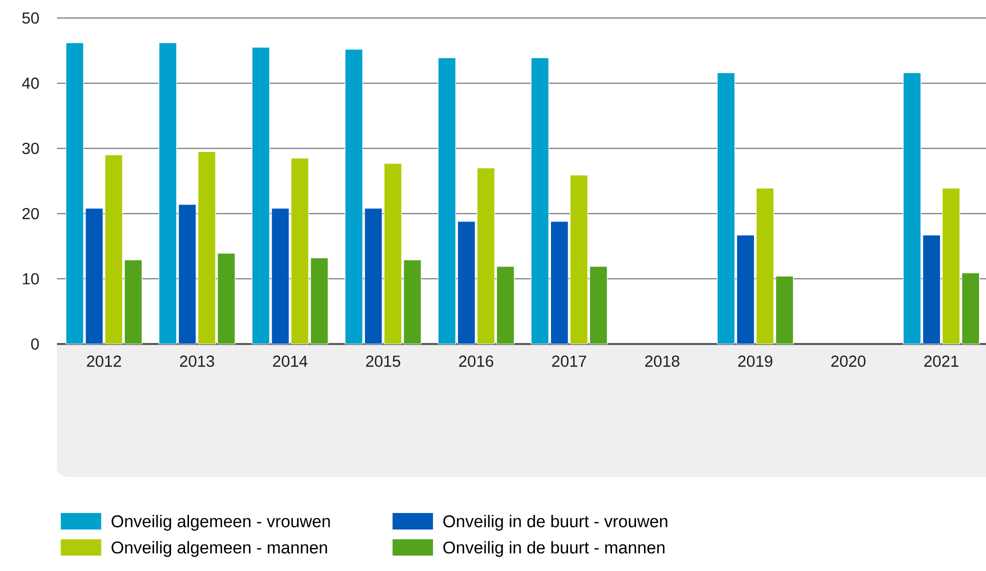 The image size is (986, 571). I want to click on y-tick-label: 0, so click(35, 344).